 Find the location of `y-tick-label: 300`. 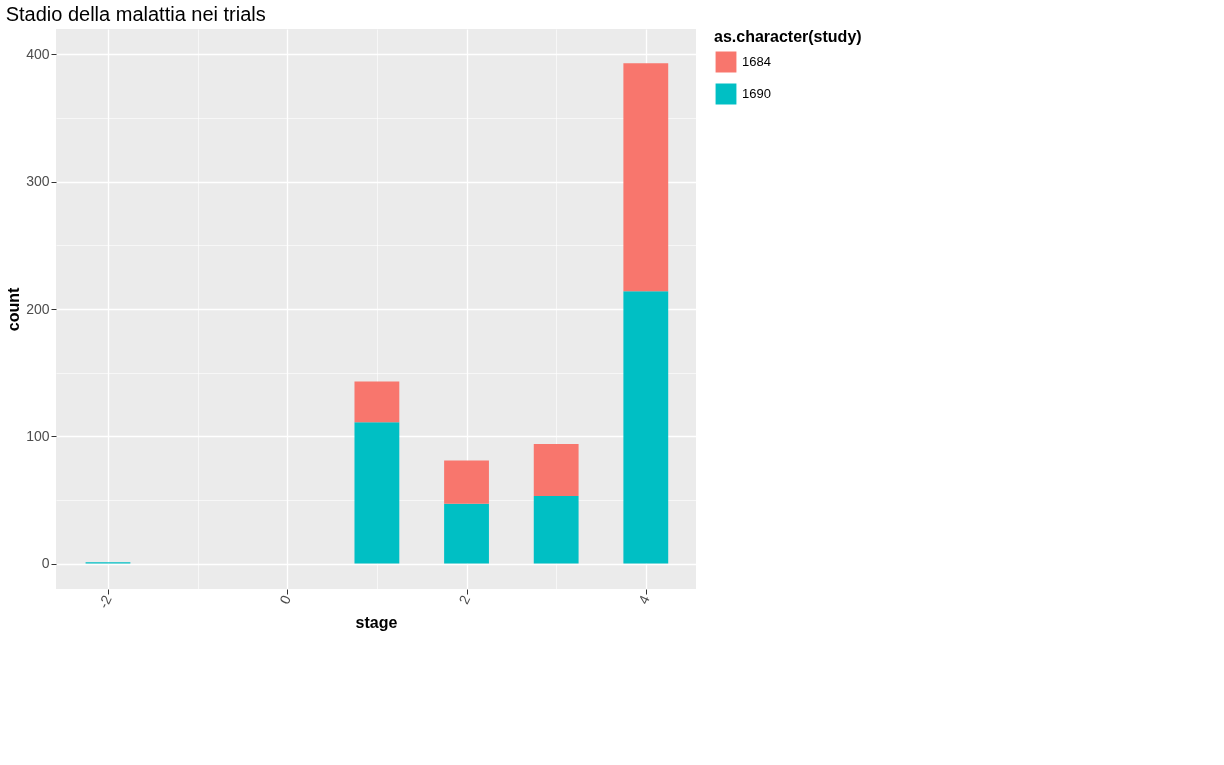

y-tick-label: 300 is located at coordinates (38, 181).